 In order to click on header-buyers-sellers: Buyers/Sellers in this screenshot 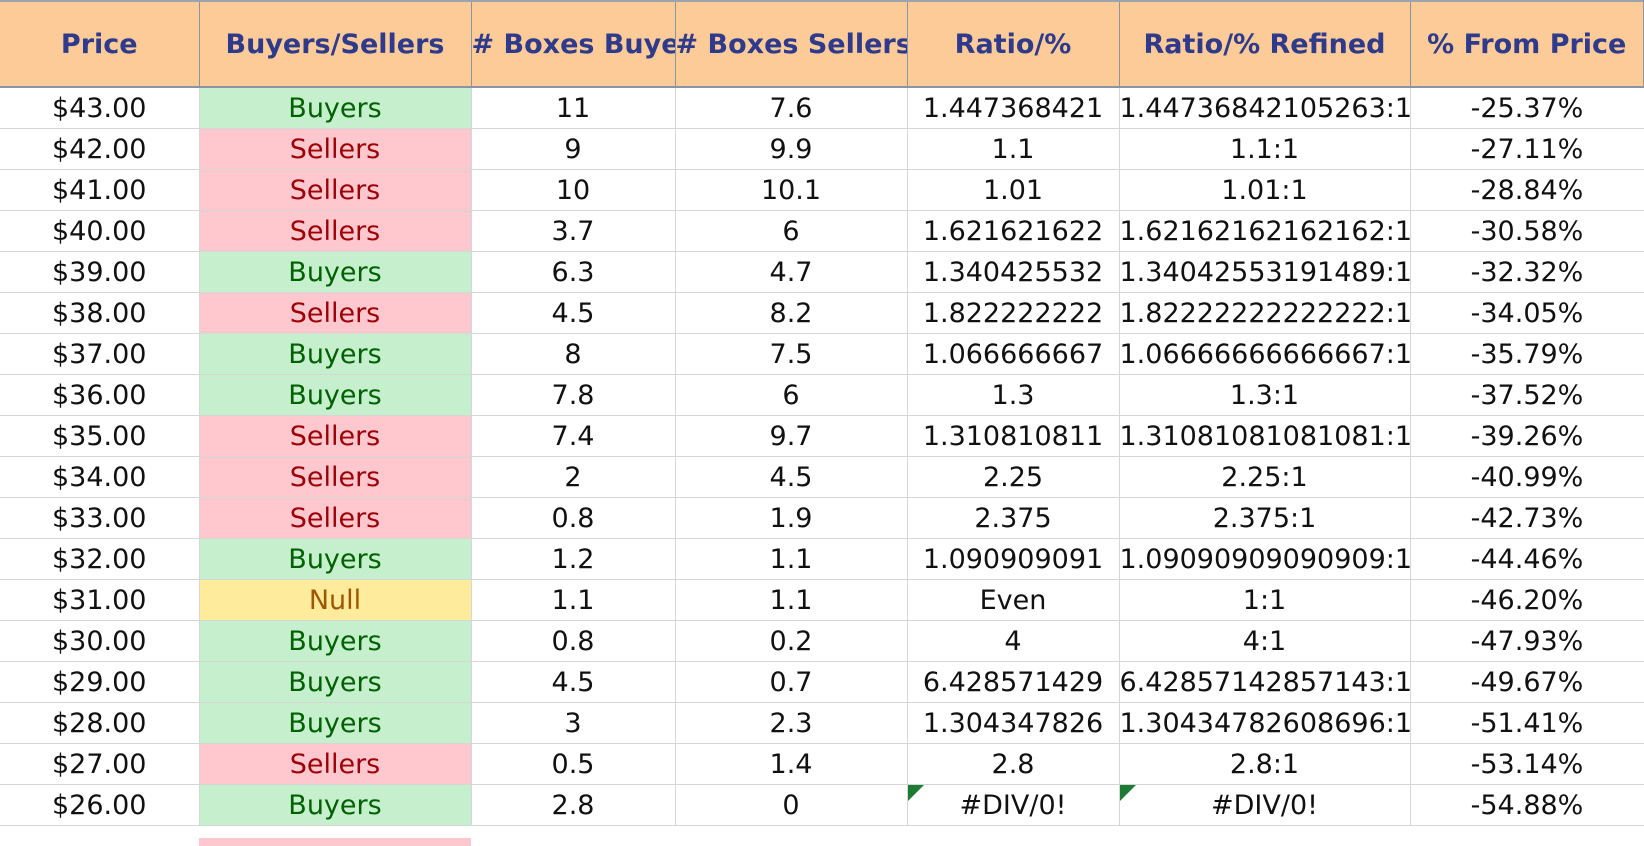, I will do `click(335, 44)`.